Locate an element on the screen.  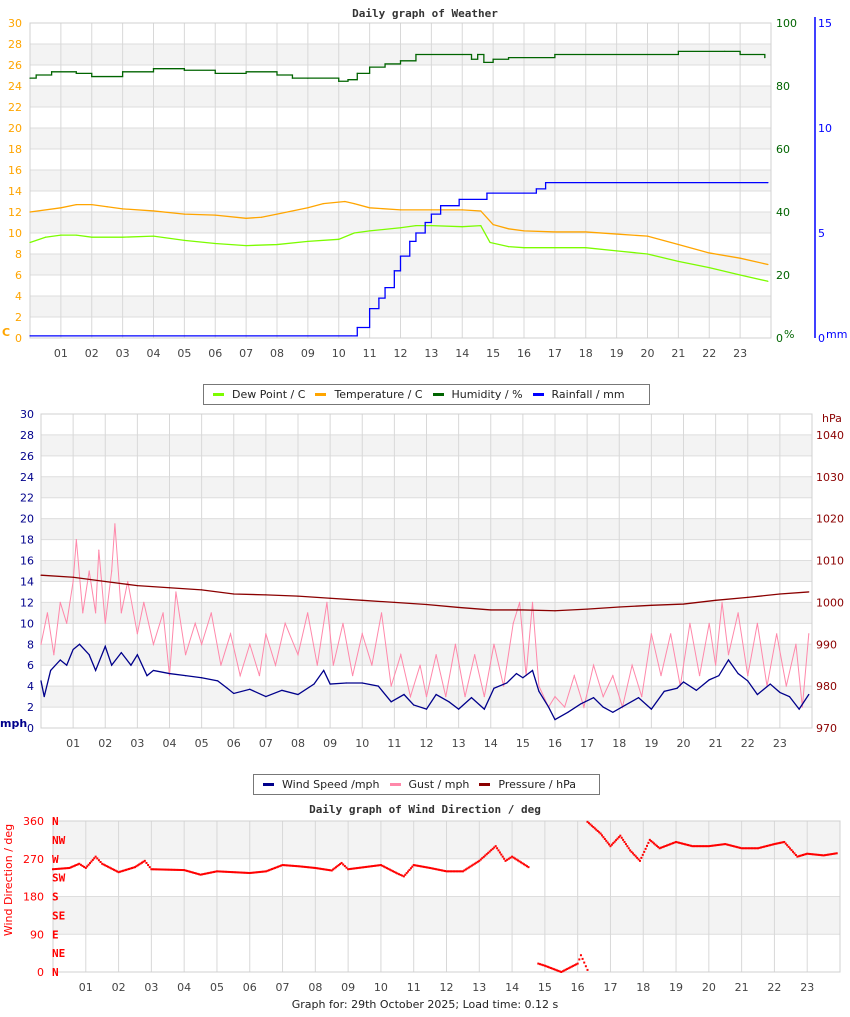
x-tick-label: 23 is located at coordinates (740, 353).